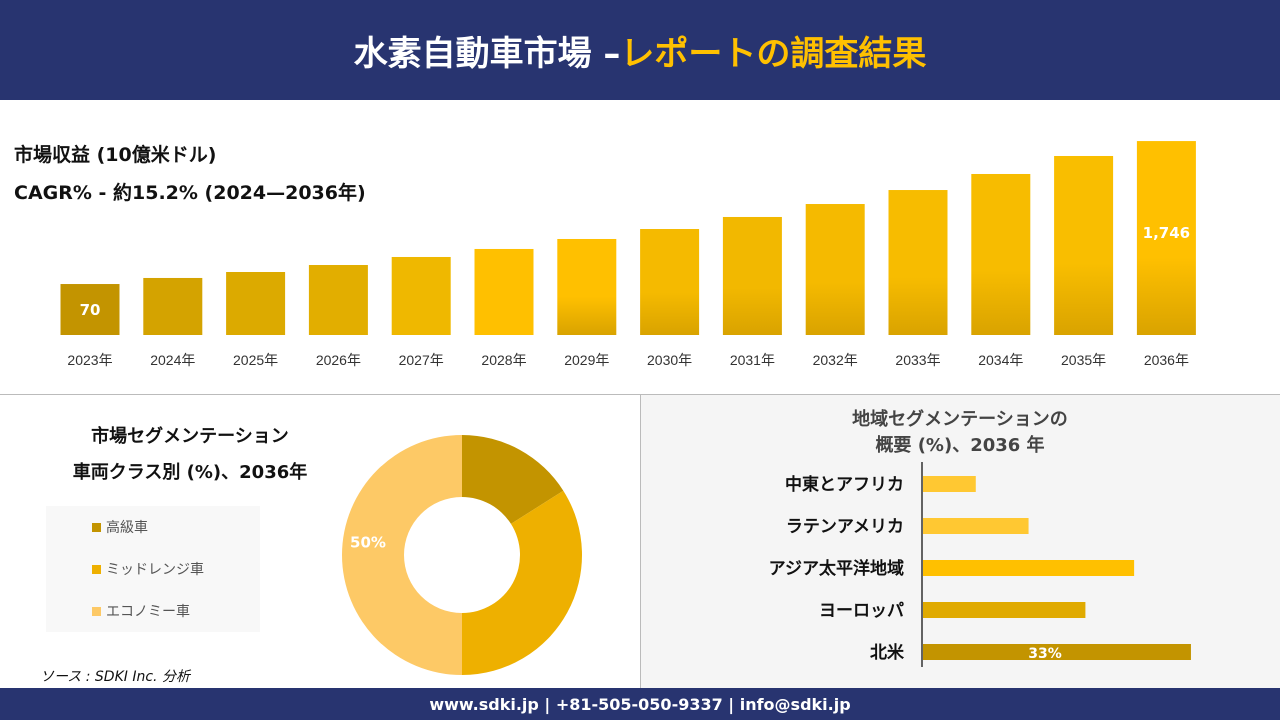  I want to click on revenue-title: 市場収益 (10億米ドル), so click(115, 155).